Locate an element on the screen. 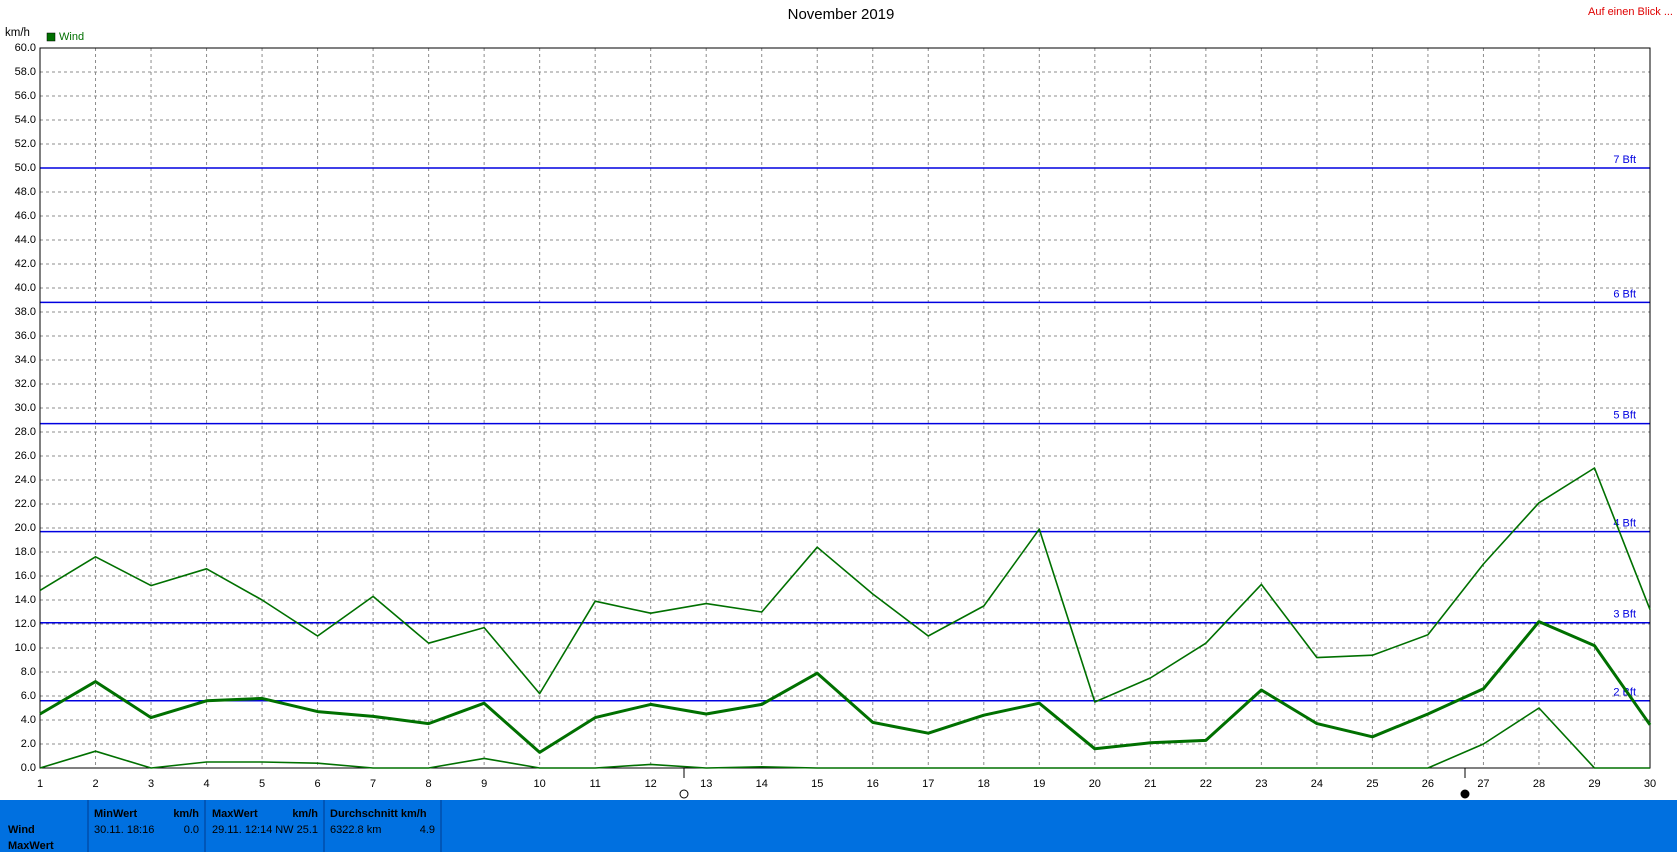 The width and height of the screenshot is (1677, 852). avg-total: 6322.8 km is located at coordinates (355, 830).